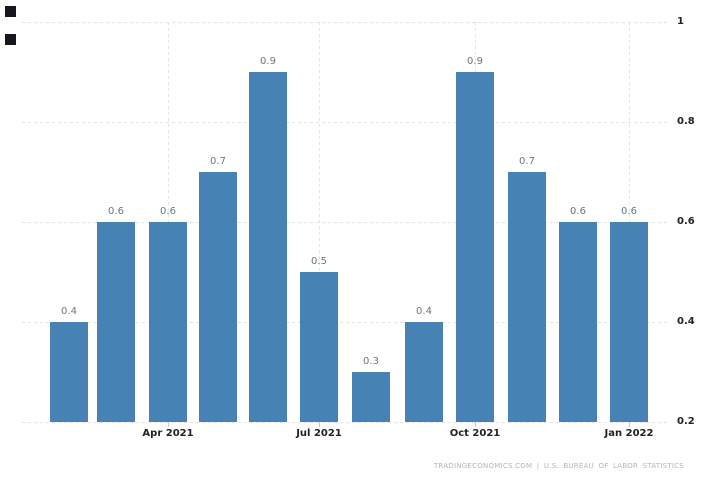 The width and height of the screenshot is (728, 485). Describe the element at coordinates (319, 433) in the screenshot. I see `x-axis-label: Jul 2021` at that location.